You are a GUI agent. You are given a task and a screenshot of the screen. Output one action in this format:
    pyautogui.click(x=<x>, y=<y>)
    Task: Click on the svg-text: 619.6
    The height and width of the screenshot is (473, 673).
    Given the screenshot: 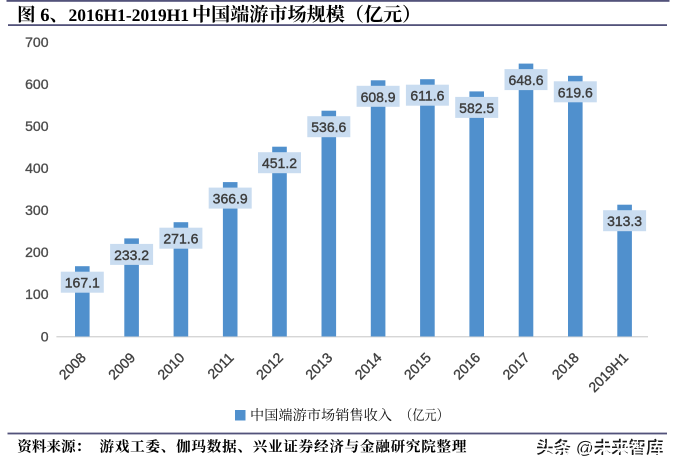 What is the action you would take?
    pyautogui.click(x=575, y=92)
    